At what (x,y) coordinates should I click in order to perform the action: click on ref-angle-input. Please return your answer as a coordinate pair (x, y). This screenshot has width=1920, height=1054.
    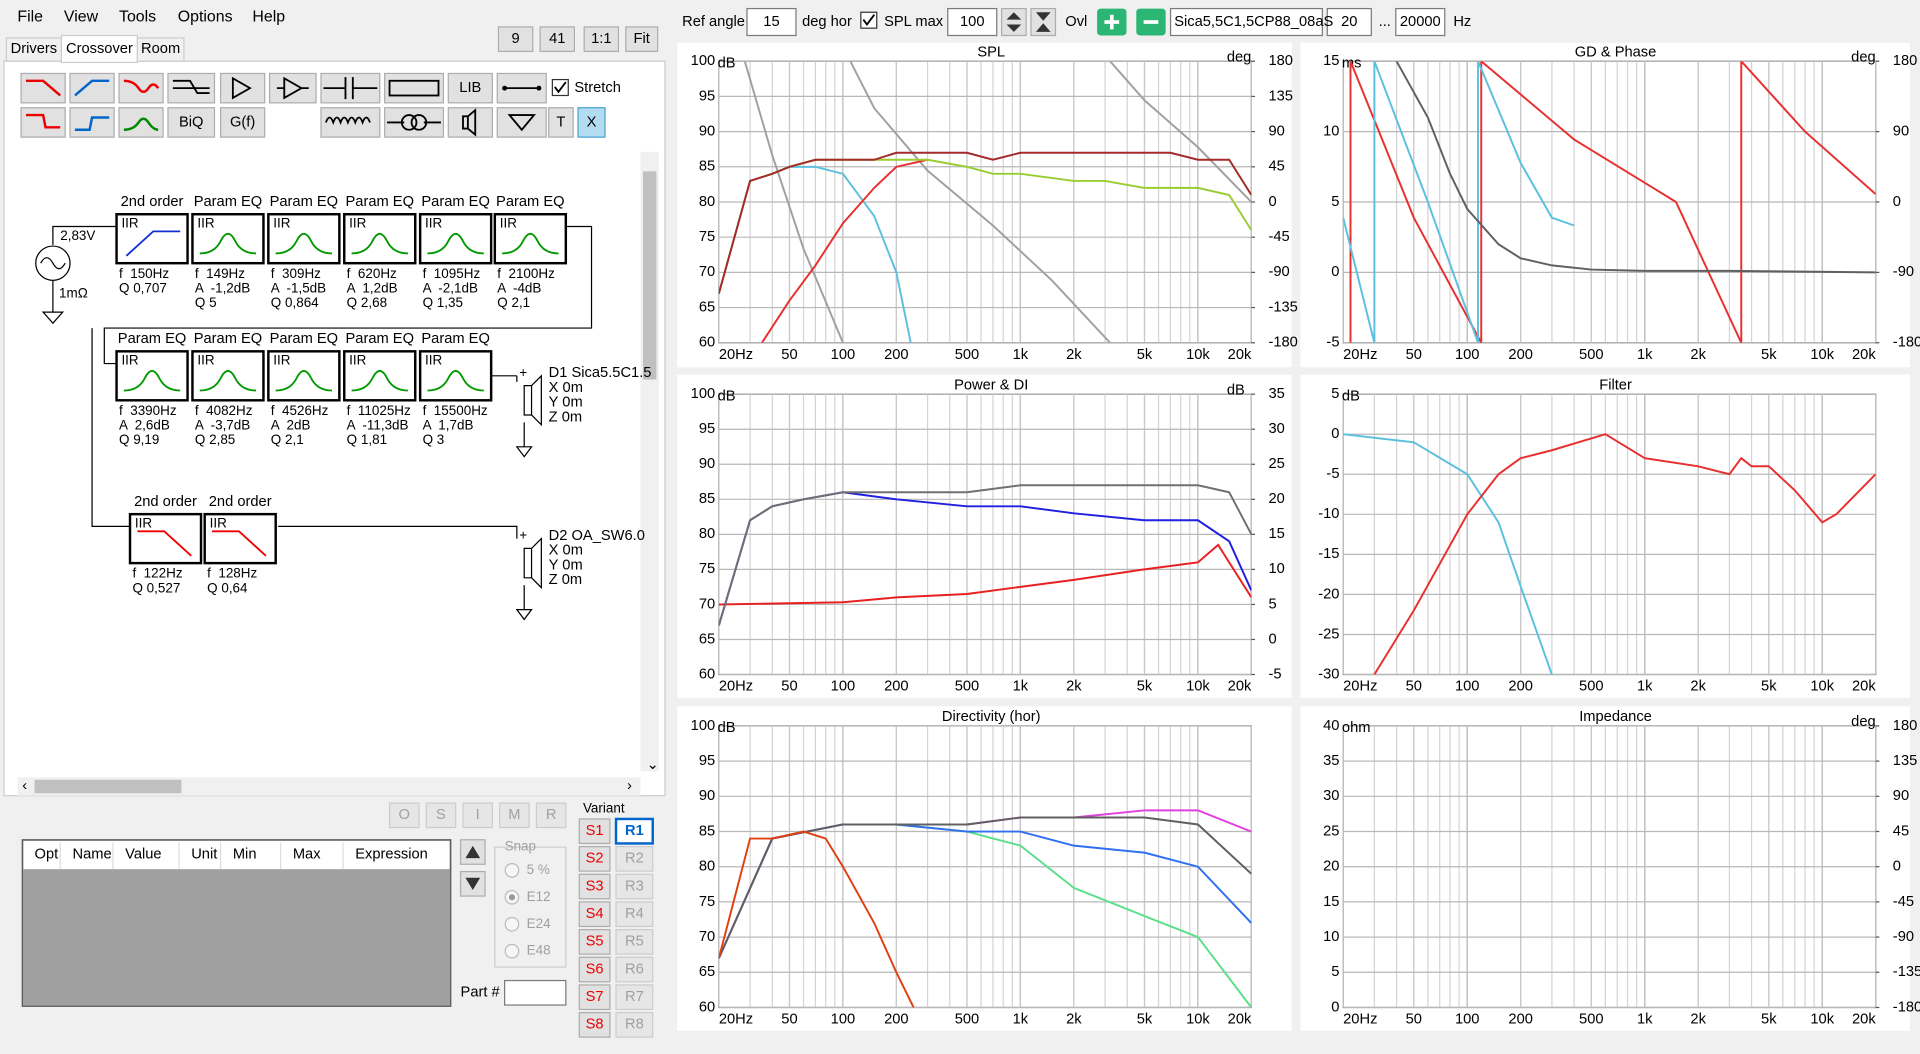
    Looking at the image, I should click on (771, 22).